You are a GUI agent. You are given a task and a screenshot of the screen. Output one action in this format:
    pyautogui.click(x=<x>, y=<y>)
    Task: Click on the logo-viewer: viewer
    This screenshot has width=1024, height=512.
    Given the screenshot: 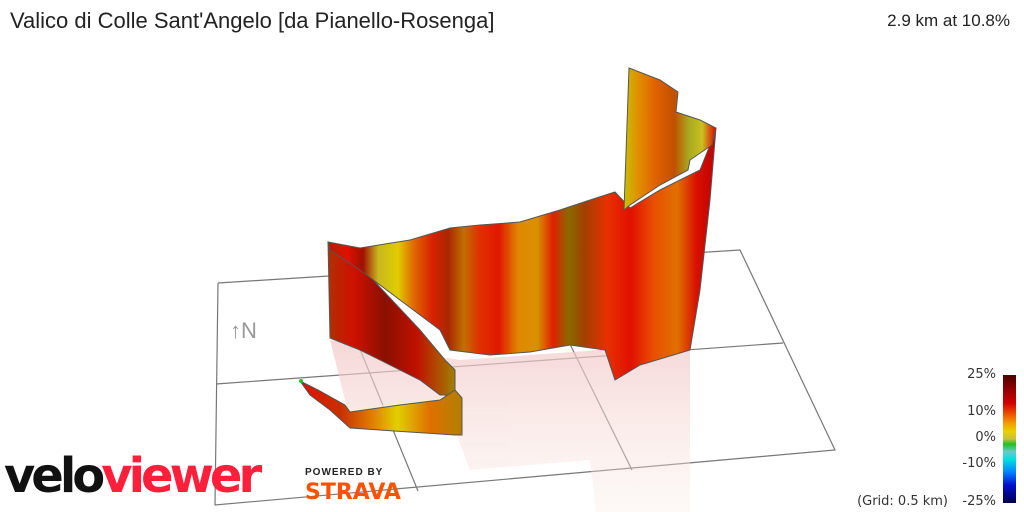 What is the action you would take?
    pyautogui.click(x=181, y=476)
    